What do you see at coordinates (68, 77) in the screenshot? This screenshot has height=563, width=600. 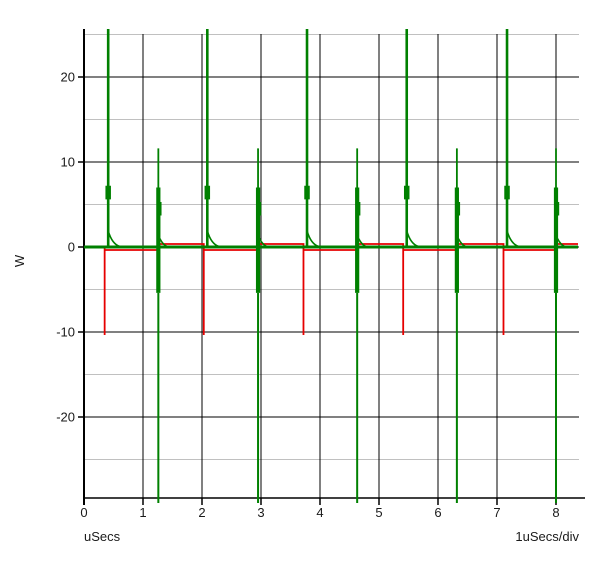 I see `y-tick-label: 20` at bounding box center [68, 77].